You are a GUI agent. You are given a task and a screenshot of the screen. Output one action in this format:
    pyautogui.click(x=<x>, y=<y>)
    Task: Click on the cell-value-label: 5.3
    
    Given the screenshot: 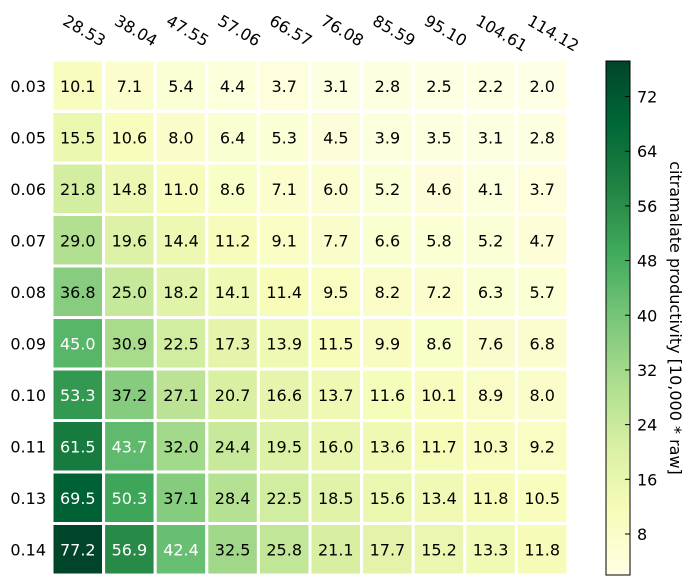 What is the action you would take?
    pyautogui.click(x=283, y=137)
    